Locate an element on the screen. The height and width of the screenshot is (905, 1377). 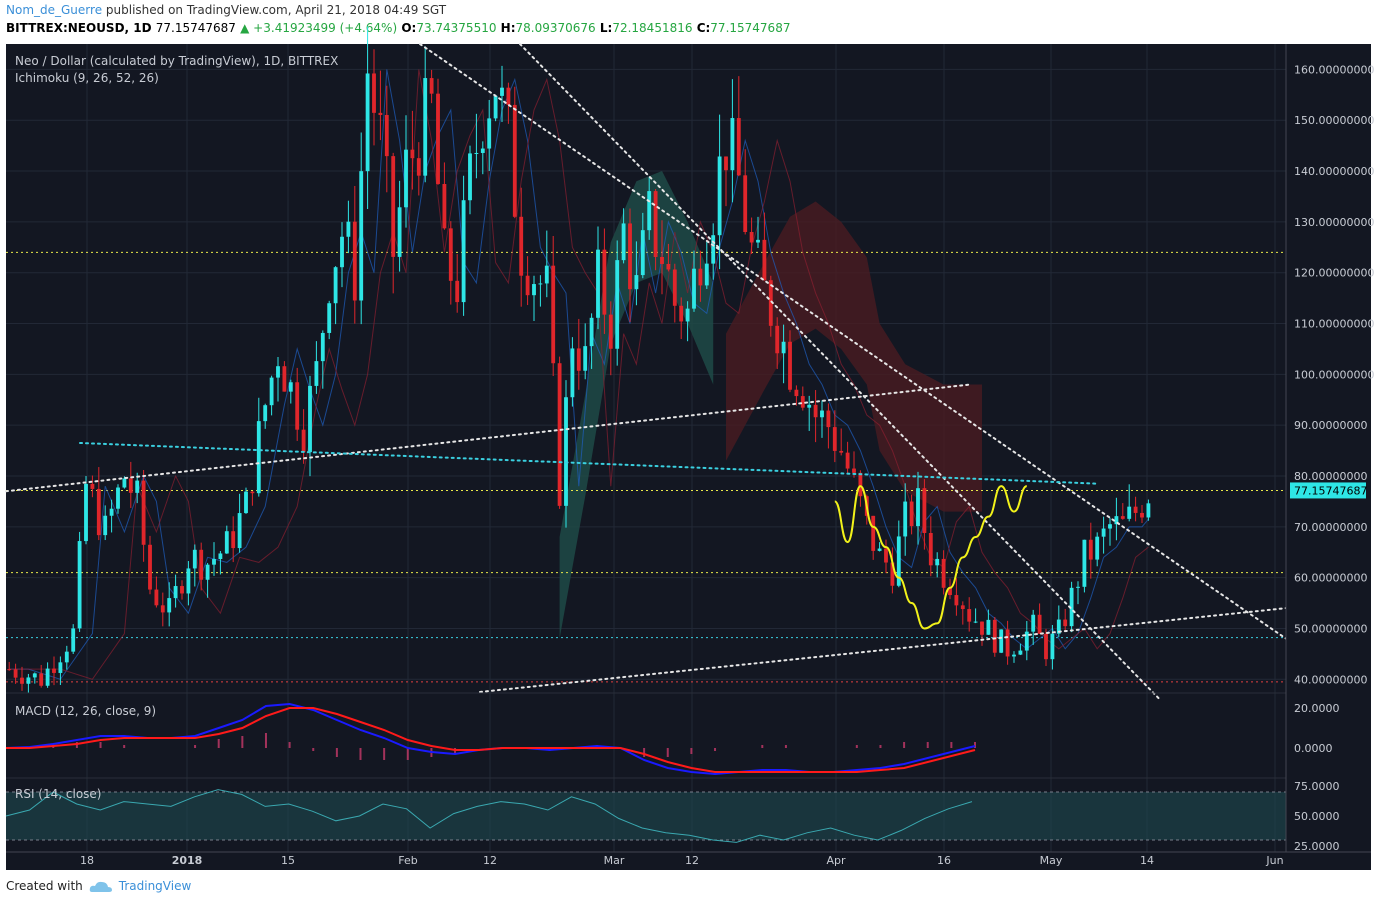
high-label: H: is located at coordinates (508, 28).